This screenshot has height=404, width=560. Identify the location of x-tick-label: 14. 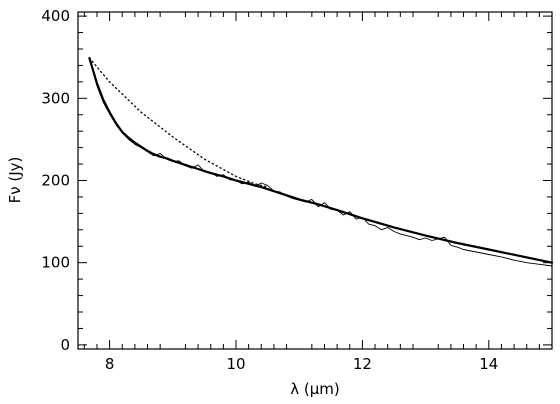
(488, 364).